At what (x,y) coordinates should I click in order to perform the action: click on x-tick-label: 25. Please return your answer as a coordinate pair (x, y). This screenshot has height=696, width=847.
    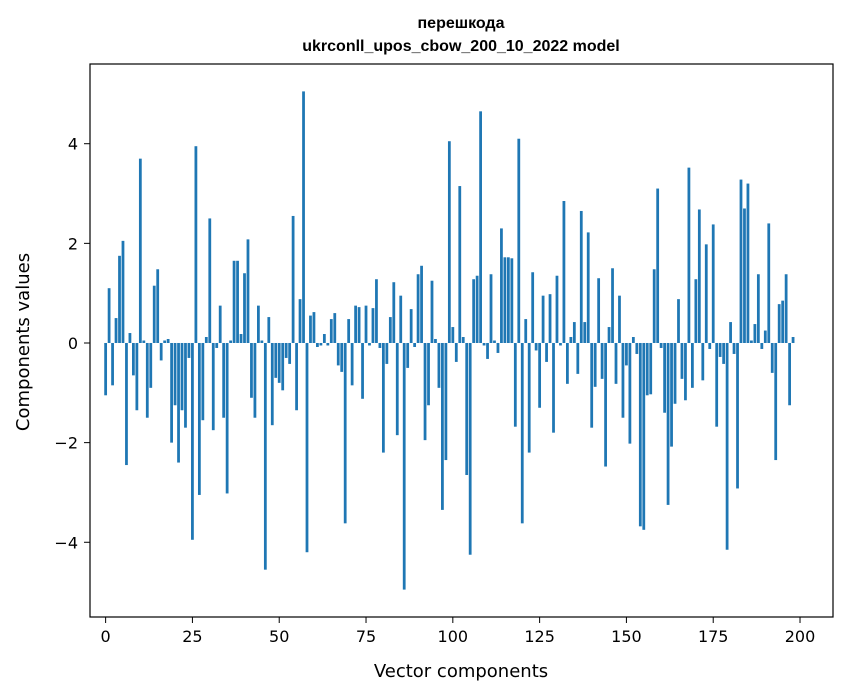
    Looking at the image, I should click on (192, 636).